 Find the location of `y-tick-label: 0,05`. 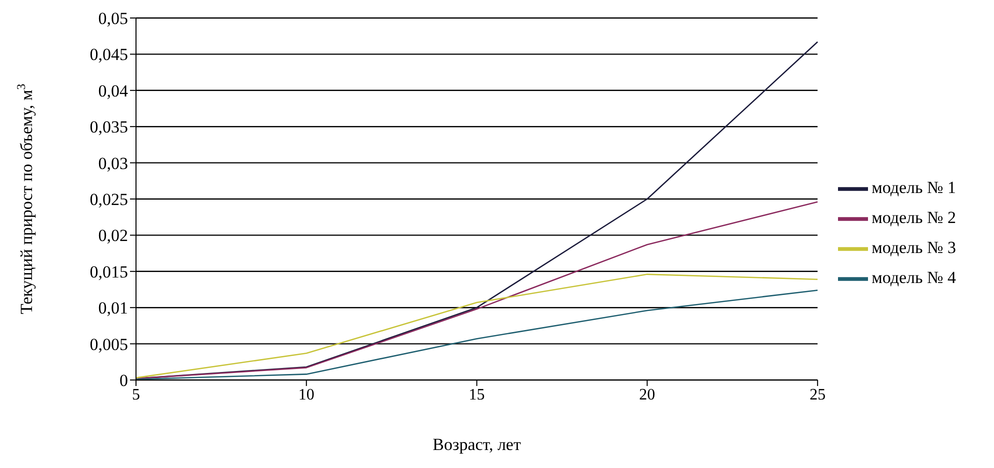

y-tick-label: 0,05 is located at coordinates (113, 18).